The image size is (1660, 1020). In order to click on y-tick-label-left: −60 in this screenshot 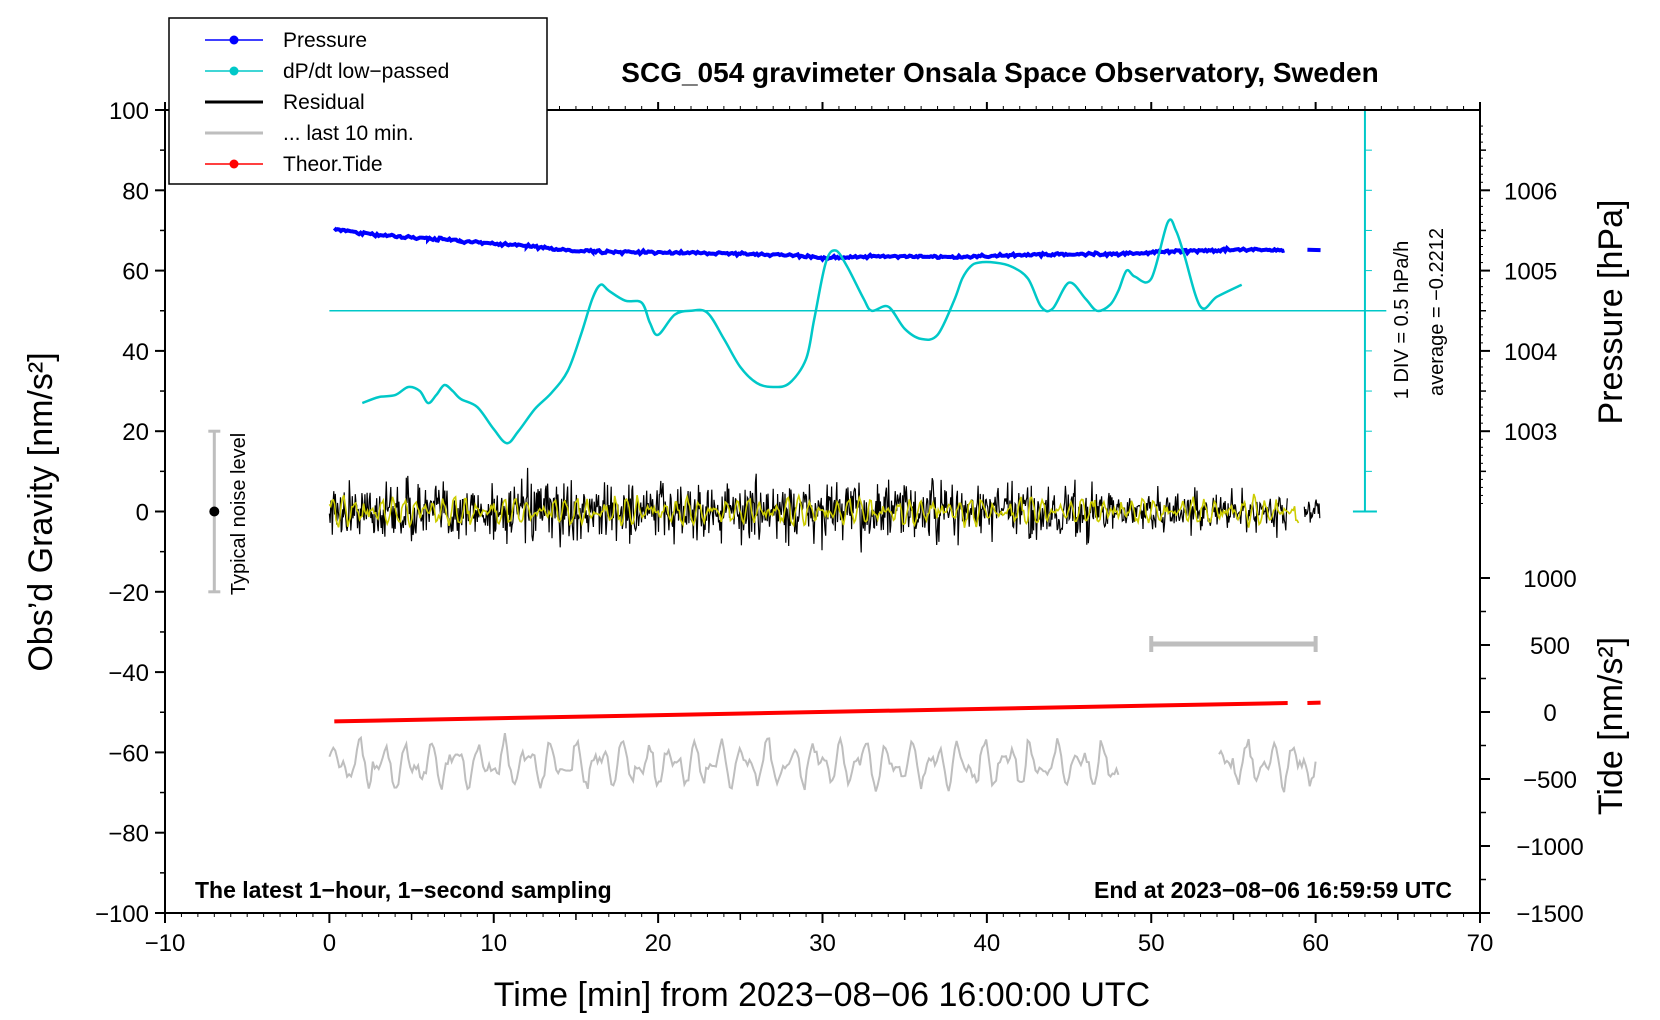, I will do `click(128, 753)`.